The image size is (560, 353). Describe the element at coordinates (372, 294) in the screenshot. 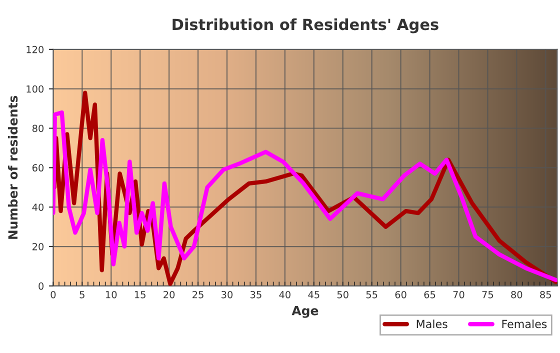

I see `x-tick-label: 55` at that location.